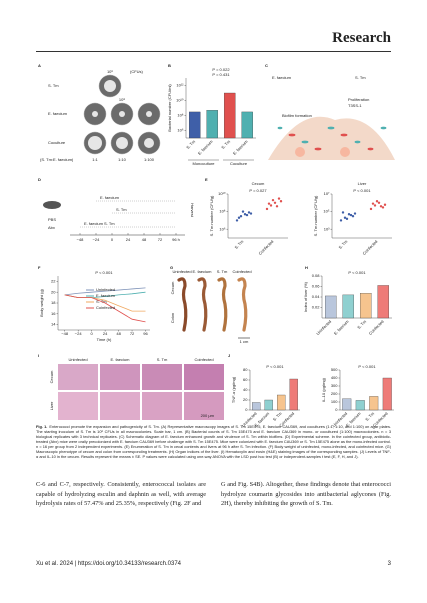 The width and height of the screenshot is (427, 603). I want to click on x-axis-label: Time (h), so click(104, 339).